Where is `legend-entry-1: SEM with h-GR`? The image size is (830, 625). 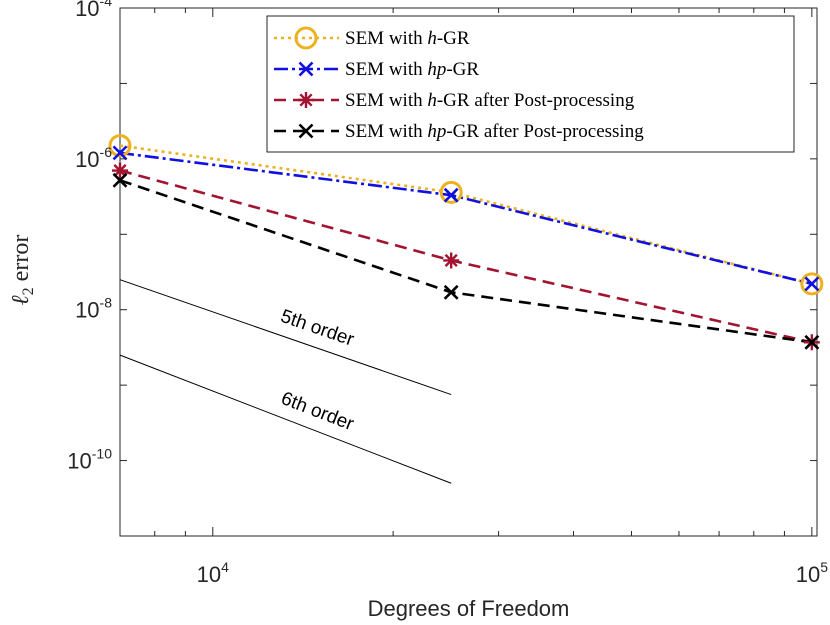 legend-entry-1: SEM with h-GR is located at coordinates (407, 38).